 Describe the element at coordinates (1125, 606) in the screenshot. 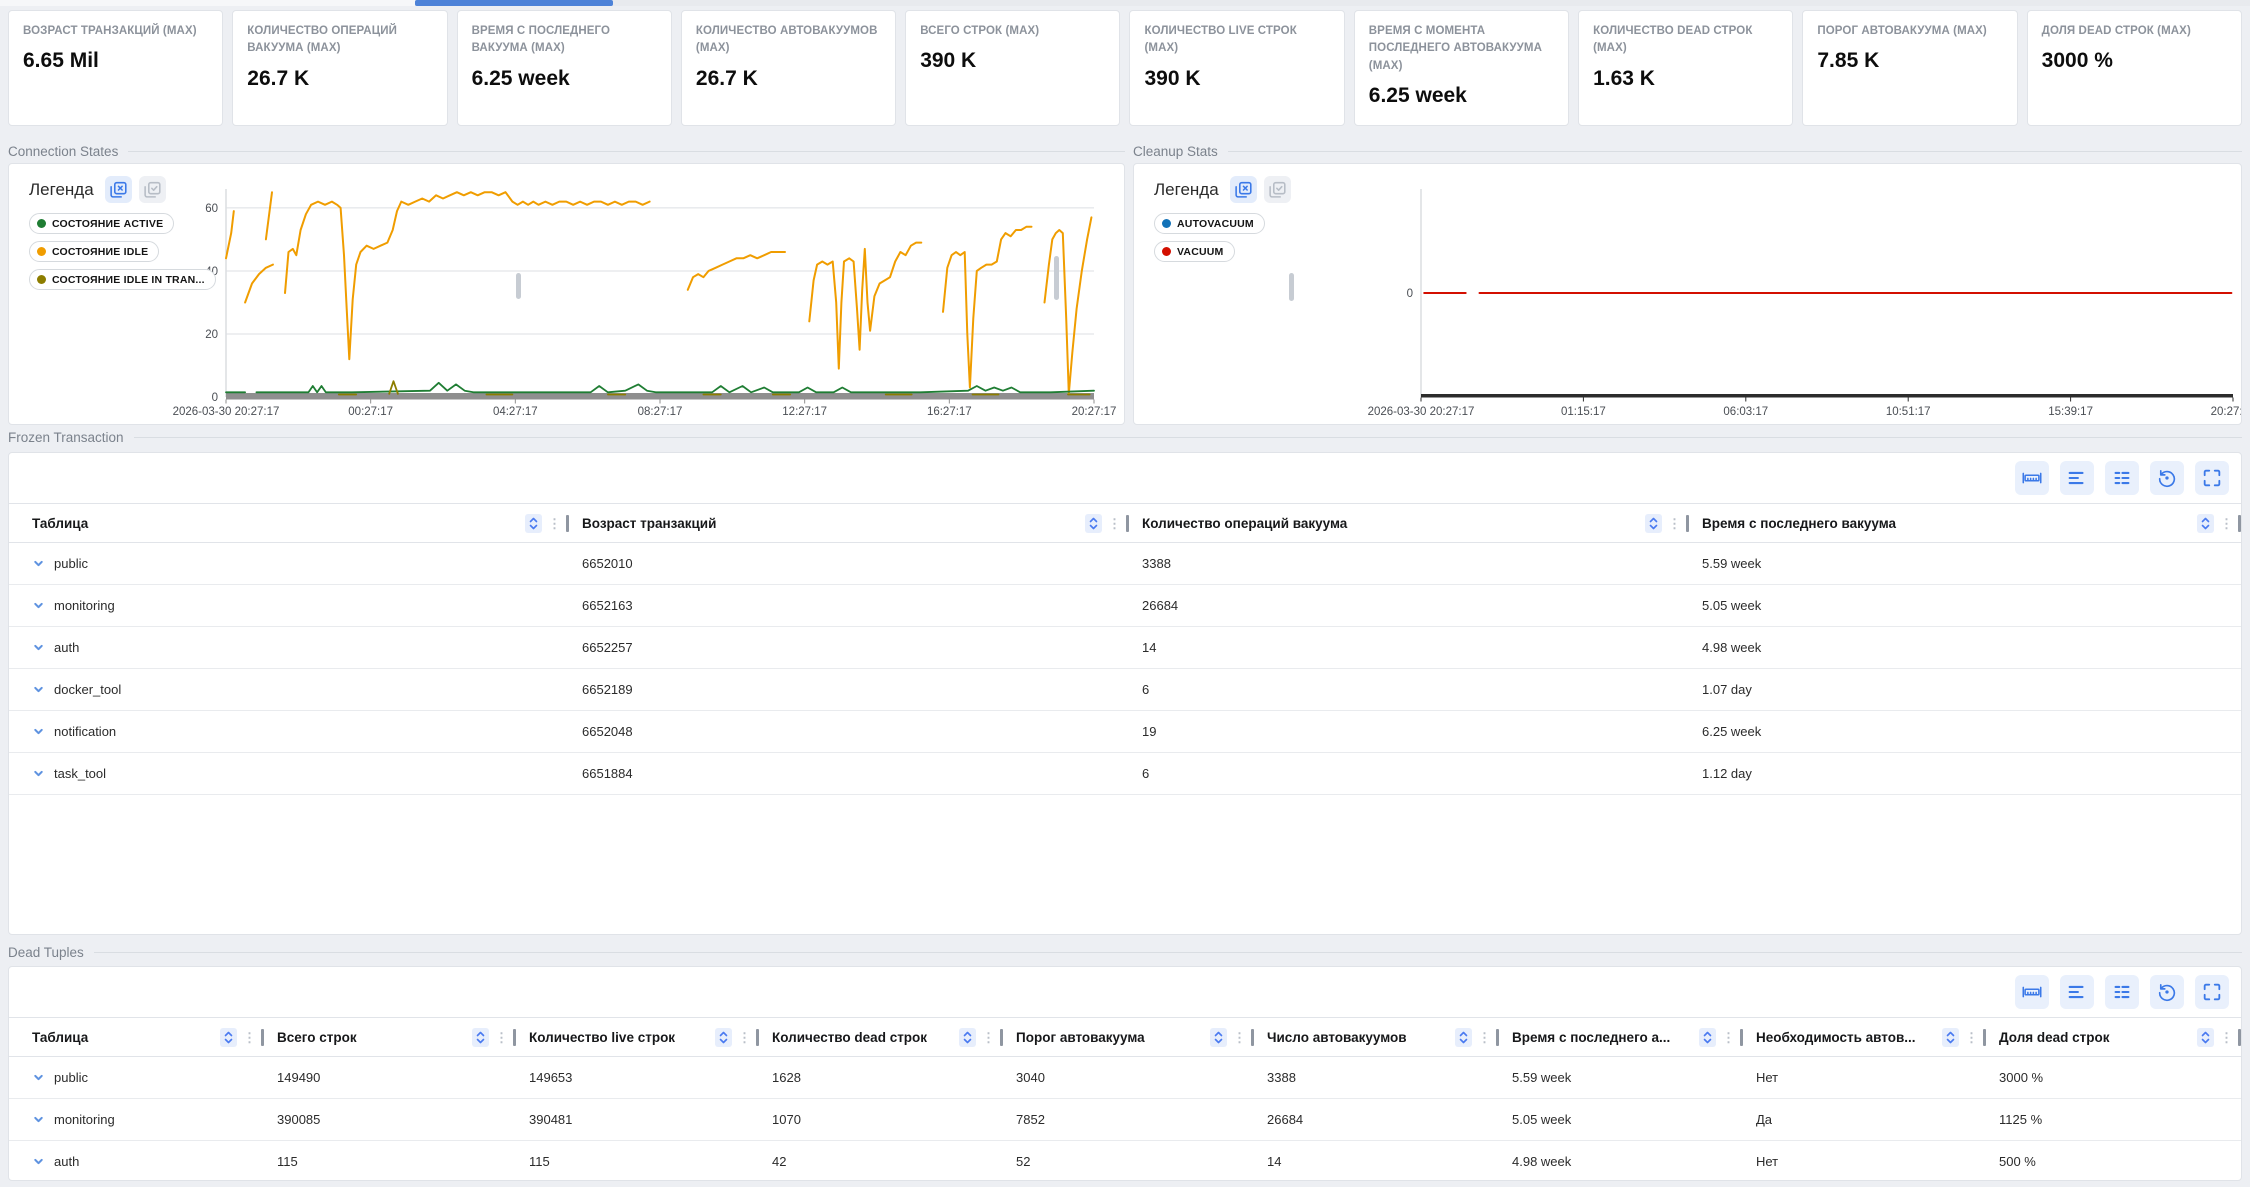

I see `table-row: monitoring 6652163 26684 5.05 week` at that location.